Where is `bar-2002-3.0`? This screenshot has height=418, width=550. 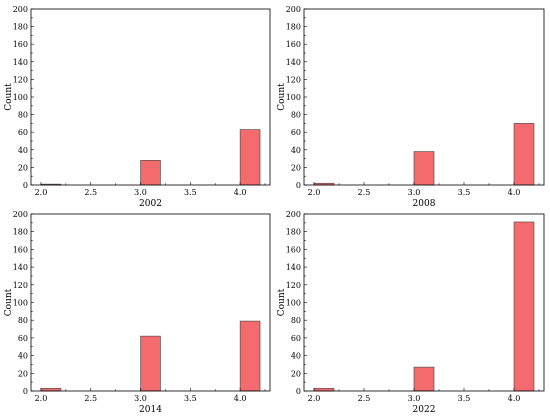
bar-2002-3.0 is located at coordinates (150, 173).